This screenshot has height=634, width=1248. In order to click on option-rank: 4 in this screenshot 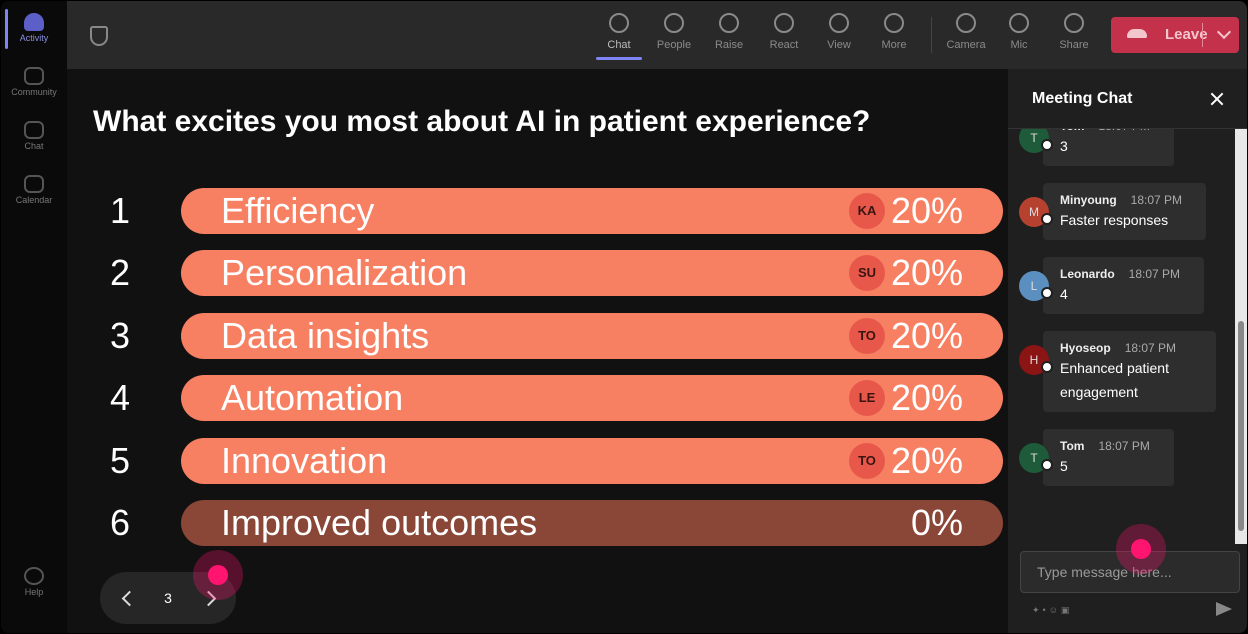, I will do `click(120, 398)`.